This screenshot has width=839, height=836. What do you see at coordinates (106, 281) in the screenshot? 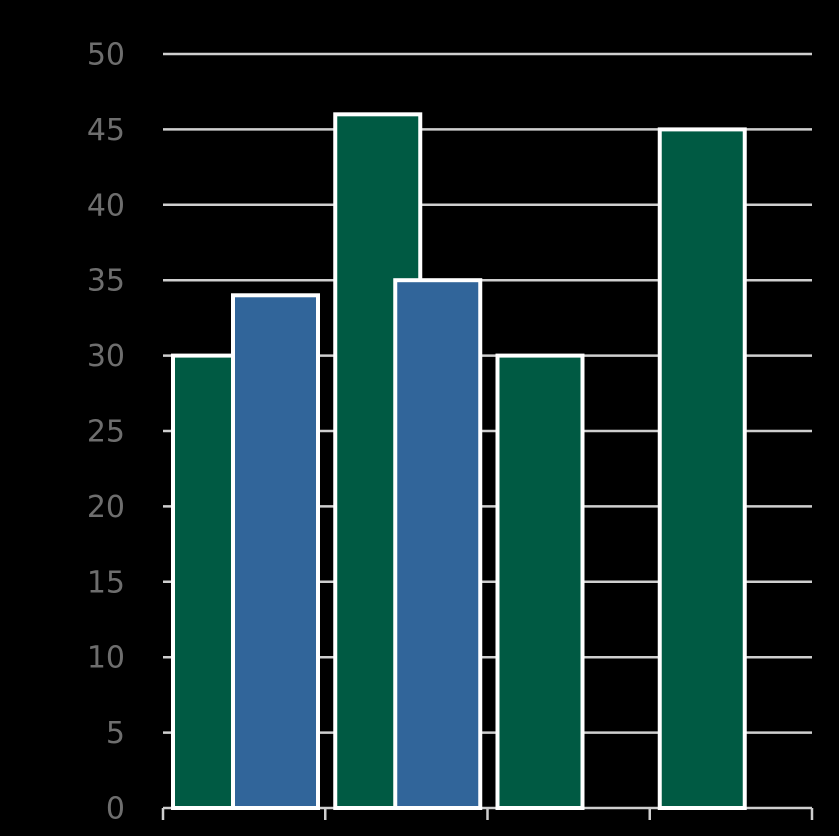
I see `y-tick-label: 35` at bounding box center [106, 281].